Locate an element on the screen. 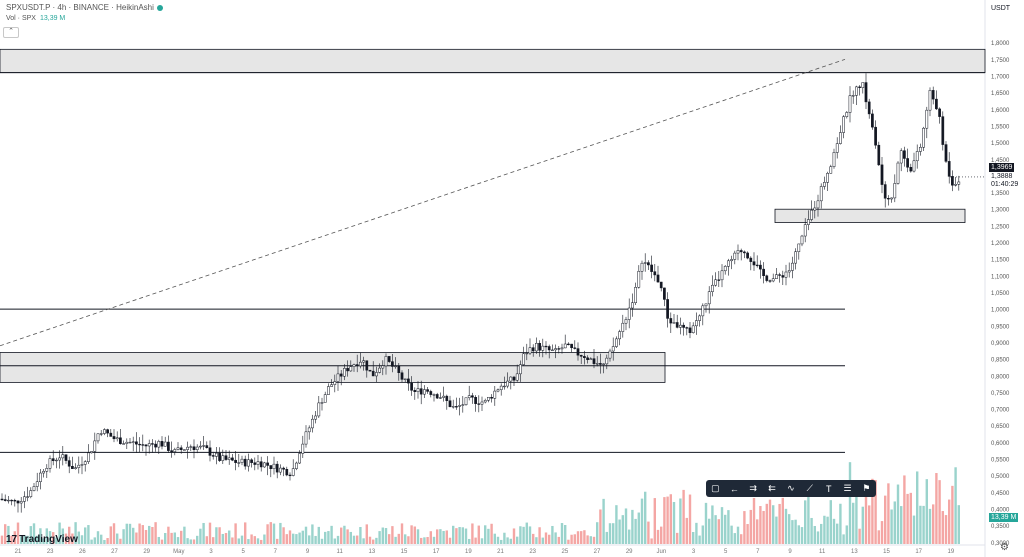 The width and height of the screenshot is (1024, 557). flag-icon: ⚑ is located at coordinates (866, 488).